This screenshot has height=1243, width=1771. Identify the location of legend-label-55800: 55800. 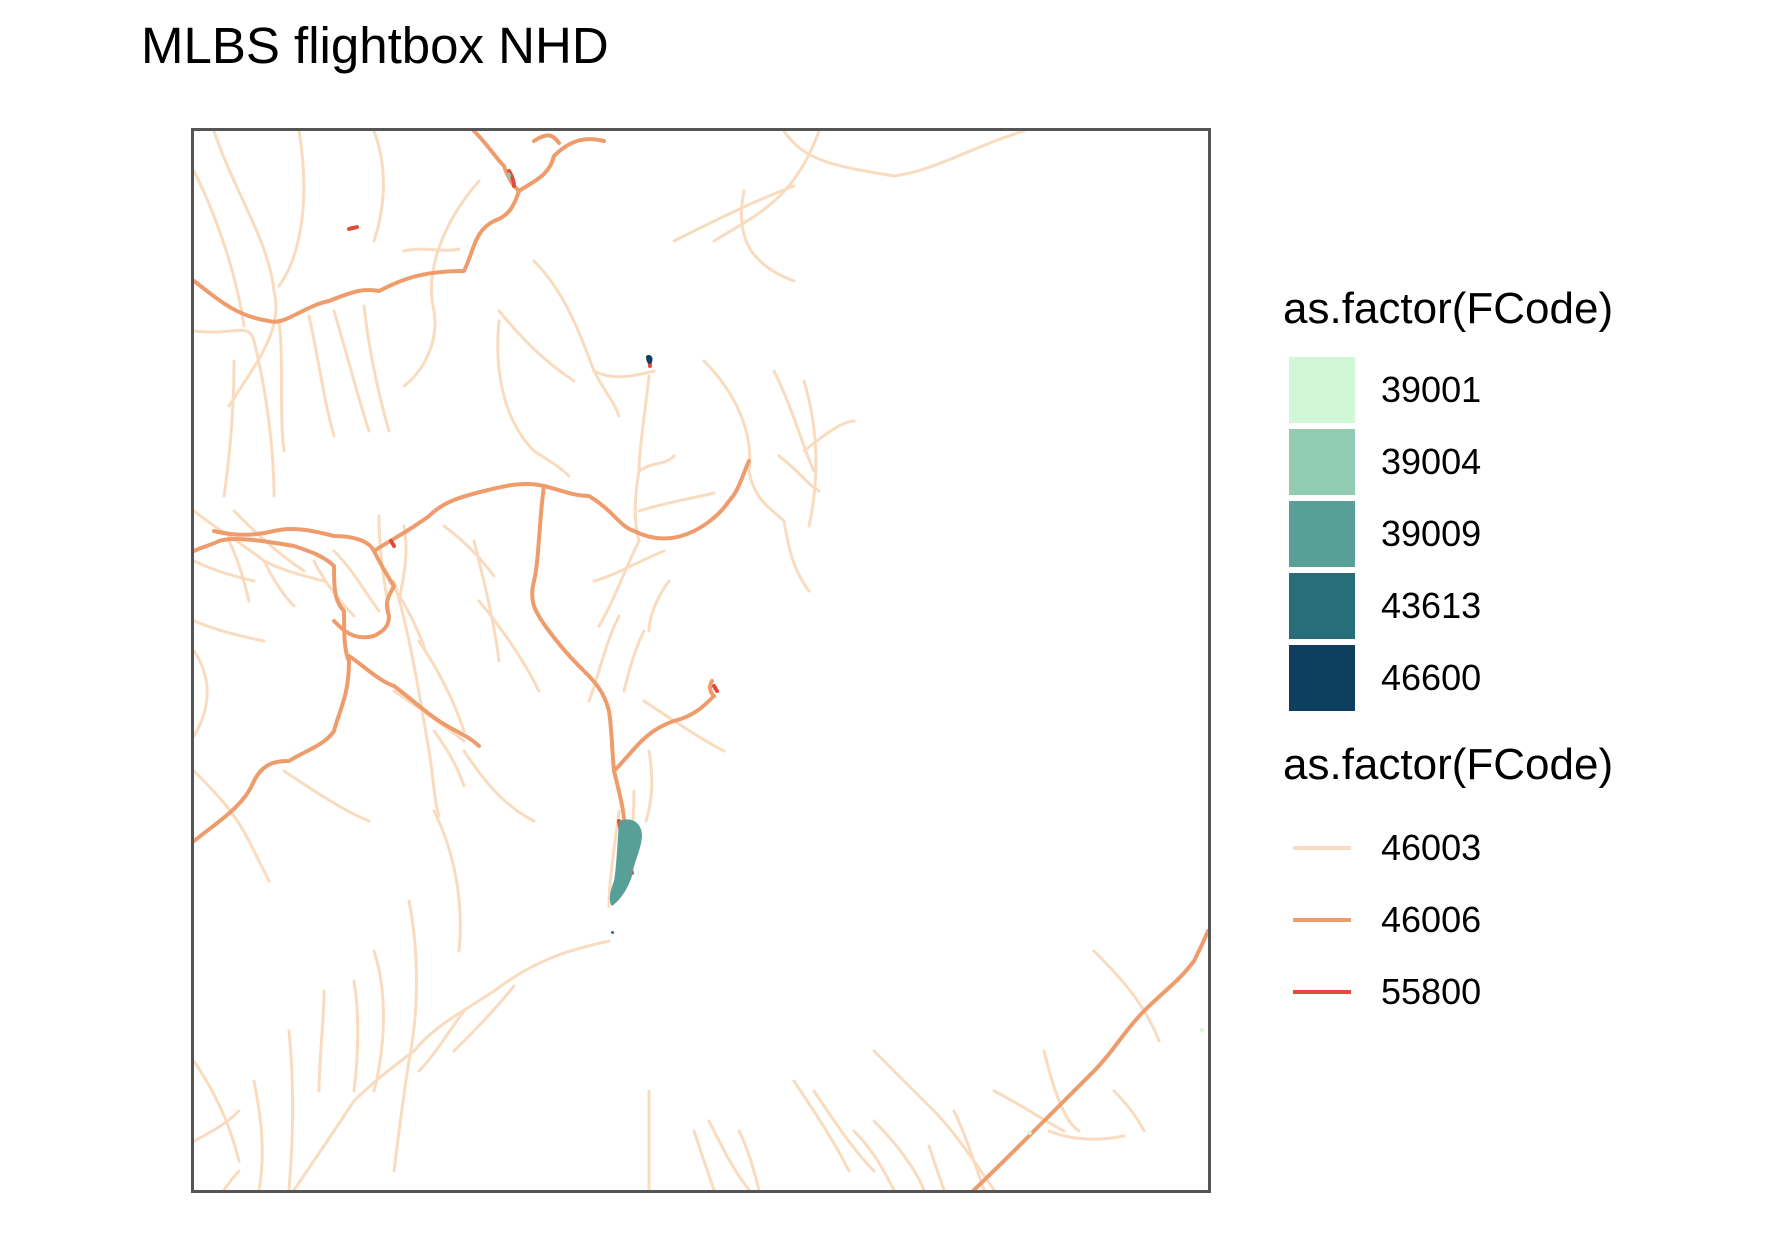
(1431, 991).